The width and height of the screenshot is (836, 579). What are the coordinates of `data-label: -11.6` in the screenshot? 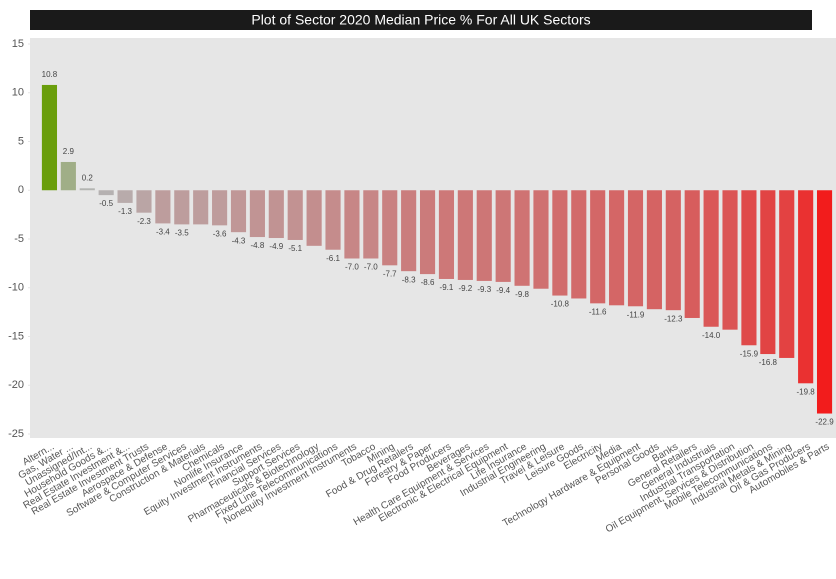 It's located at (598, 311).